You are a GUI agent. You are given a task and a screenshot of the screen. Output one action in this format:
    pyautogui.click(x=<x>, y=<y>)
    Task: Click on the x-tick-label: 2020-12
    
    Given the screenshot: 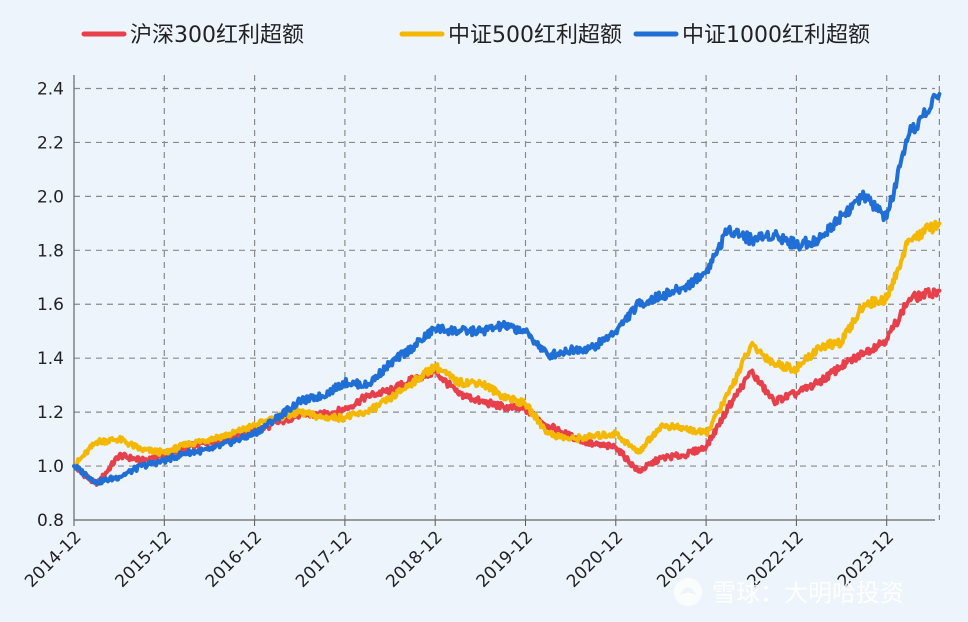 What is the action you would take?
    pyautogui.click(x=595, y=559)
    